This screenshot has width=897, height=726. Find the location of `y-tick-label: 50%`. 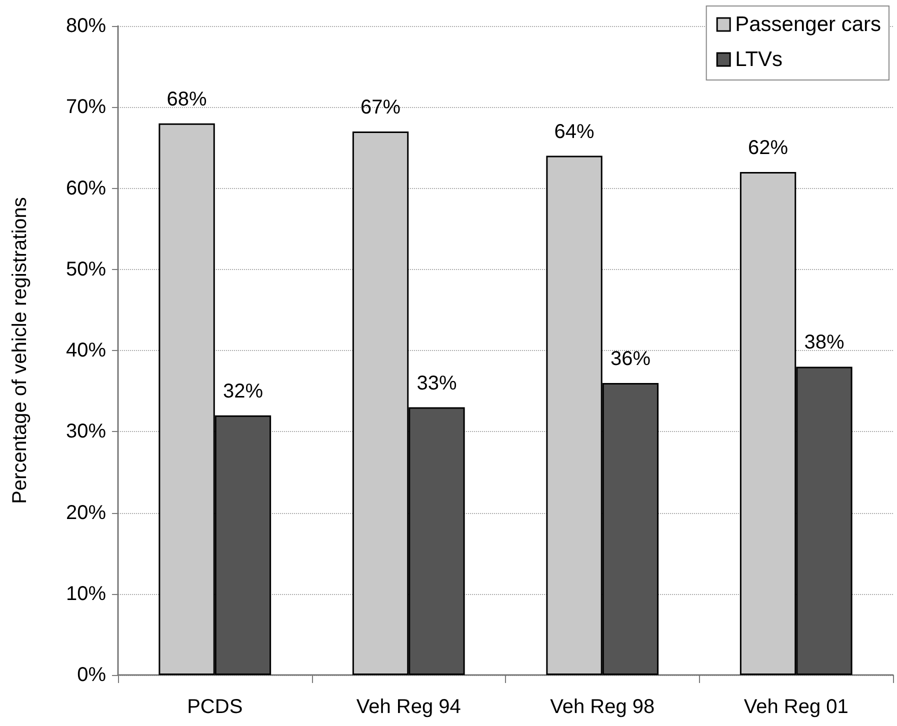

y-tick-label: 50% is located at coordinates (86, 269).